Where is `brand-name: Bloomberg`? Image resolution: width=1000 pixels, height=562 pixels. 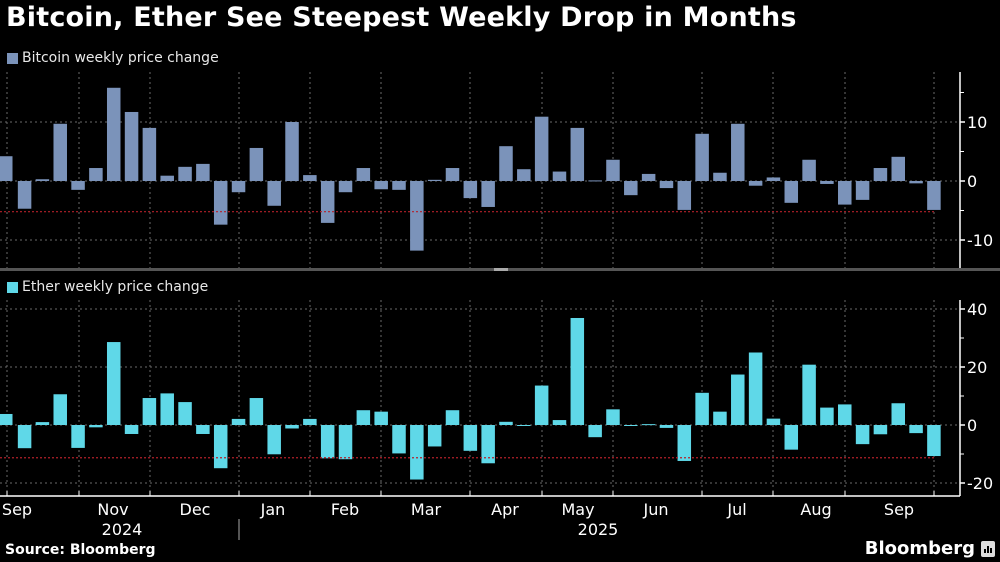
brand-name: Bloomberg is located at coordinates (919, 548).